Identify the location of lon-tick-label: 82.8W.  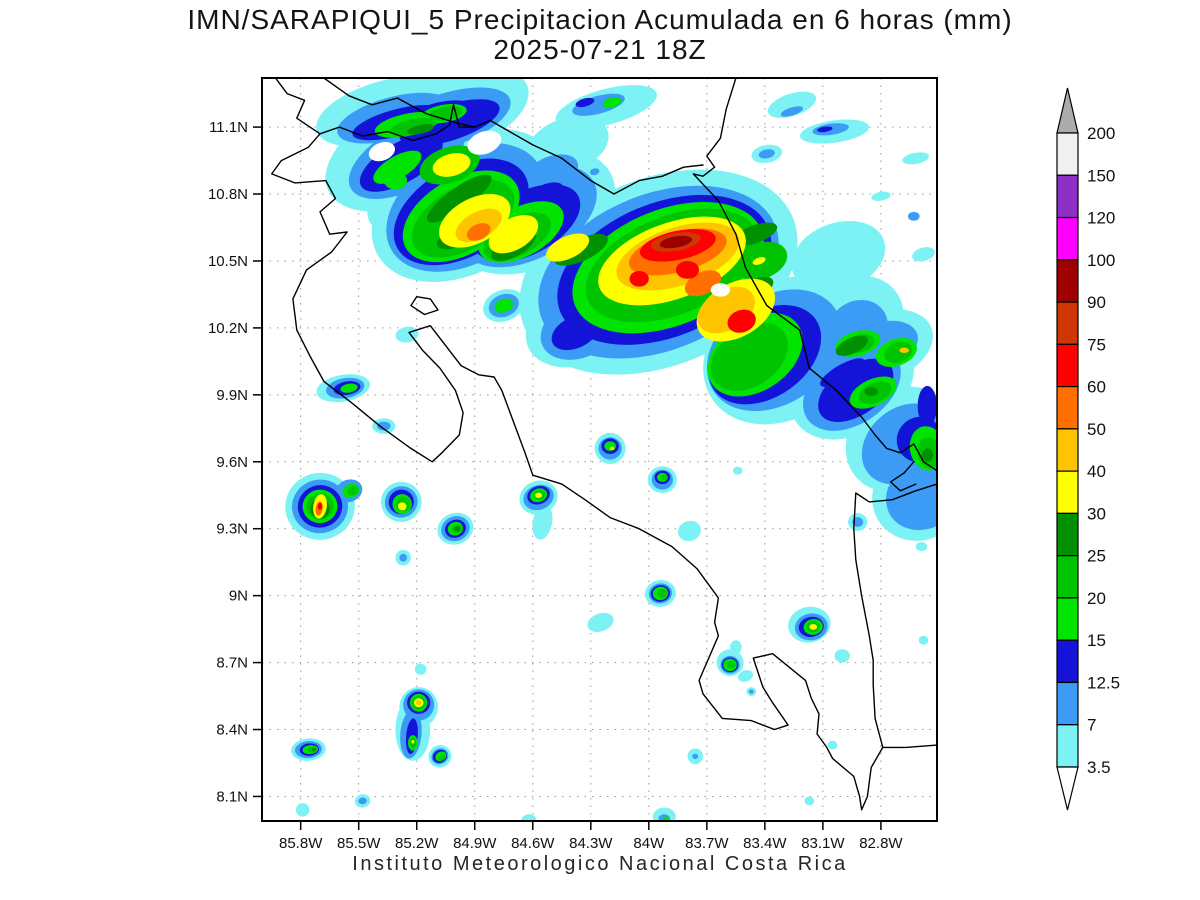
(881, 843).